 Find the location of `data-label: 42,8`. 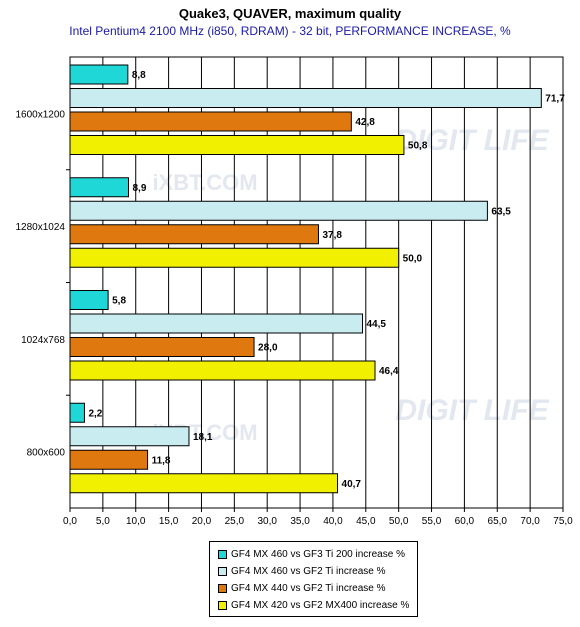

data-label: 42,8 is located at coordinates (365, 122).